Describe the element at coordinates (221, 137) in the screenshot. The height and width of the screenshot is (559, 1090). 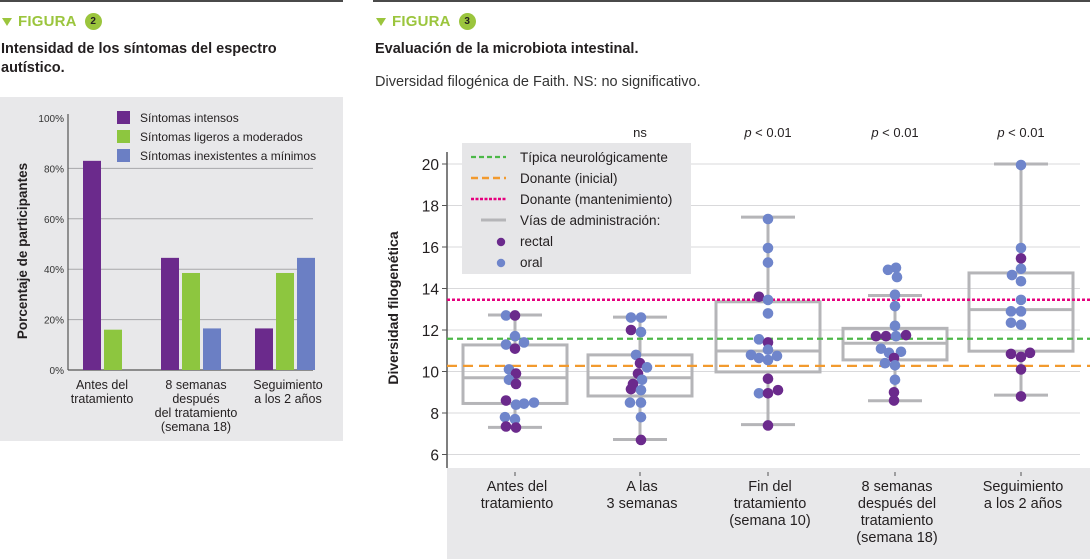
I see `legend-label: Síntomas ligeros a moderados` at that location.